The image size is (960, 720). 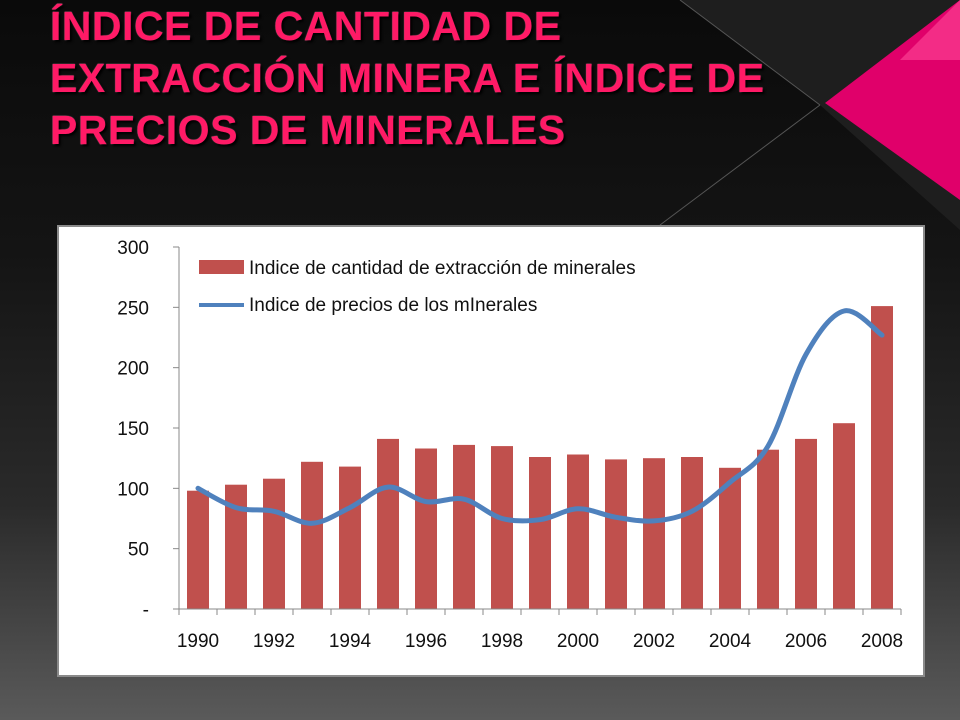 I want to click on bar-1993, so click(x=312, y=535).